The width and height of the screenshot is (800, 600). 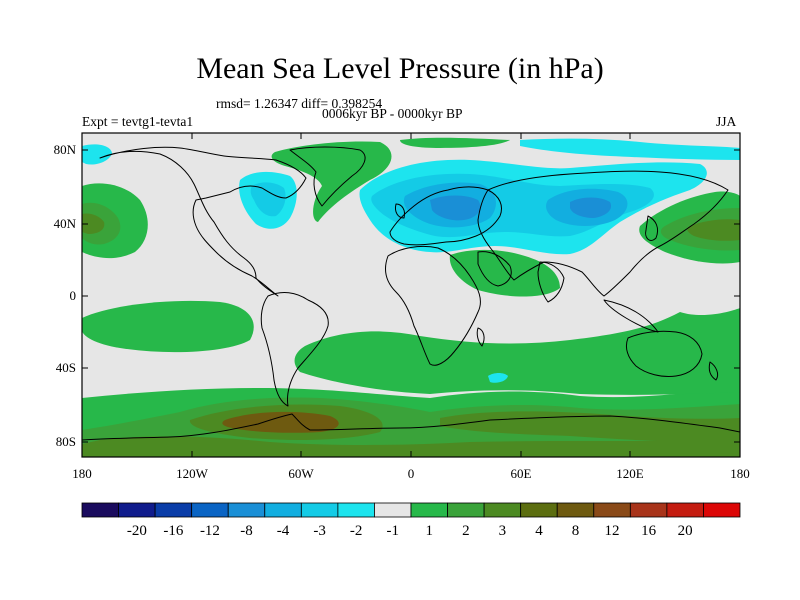 What do you see at coordinates (430, 531) in the screenshot?
I see `colorbar-label: 1` at bounding box center [430, 531].